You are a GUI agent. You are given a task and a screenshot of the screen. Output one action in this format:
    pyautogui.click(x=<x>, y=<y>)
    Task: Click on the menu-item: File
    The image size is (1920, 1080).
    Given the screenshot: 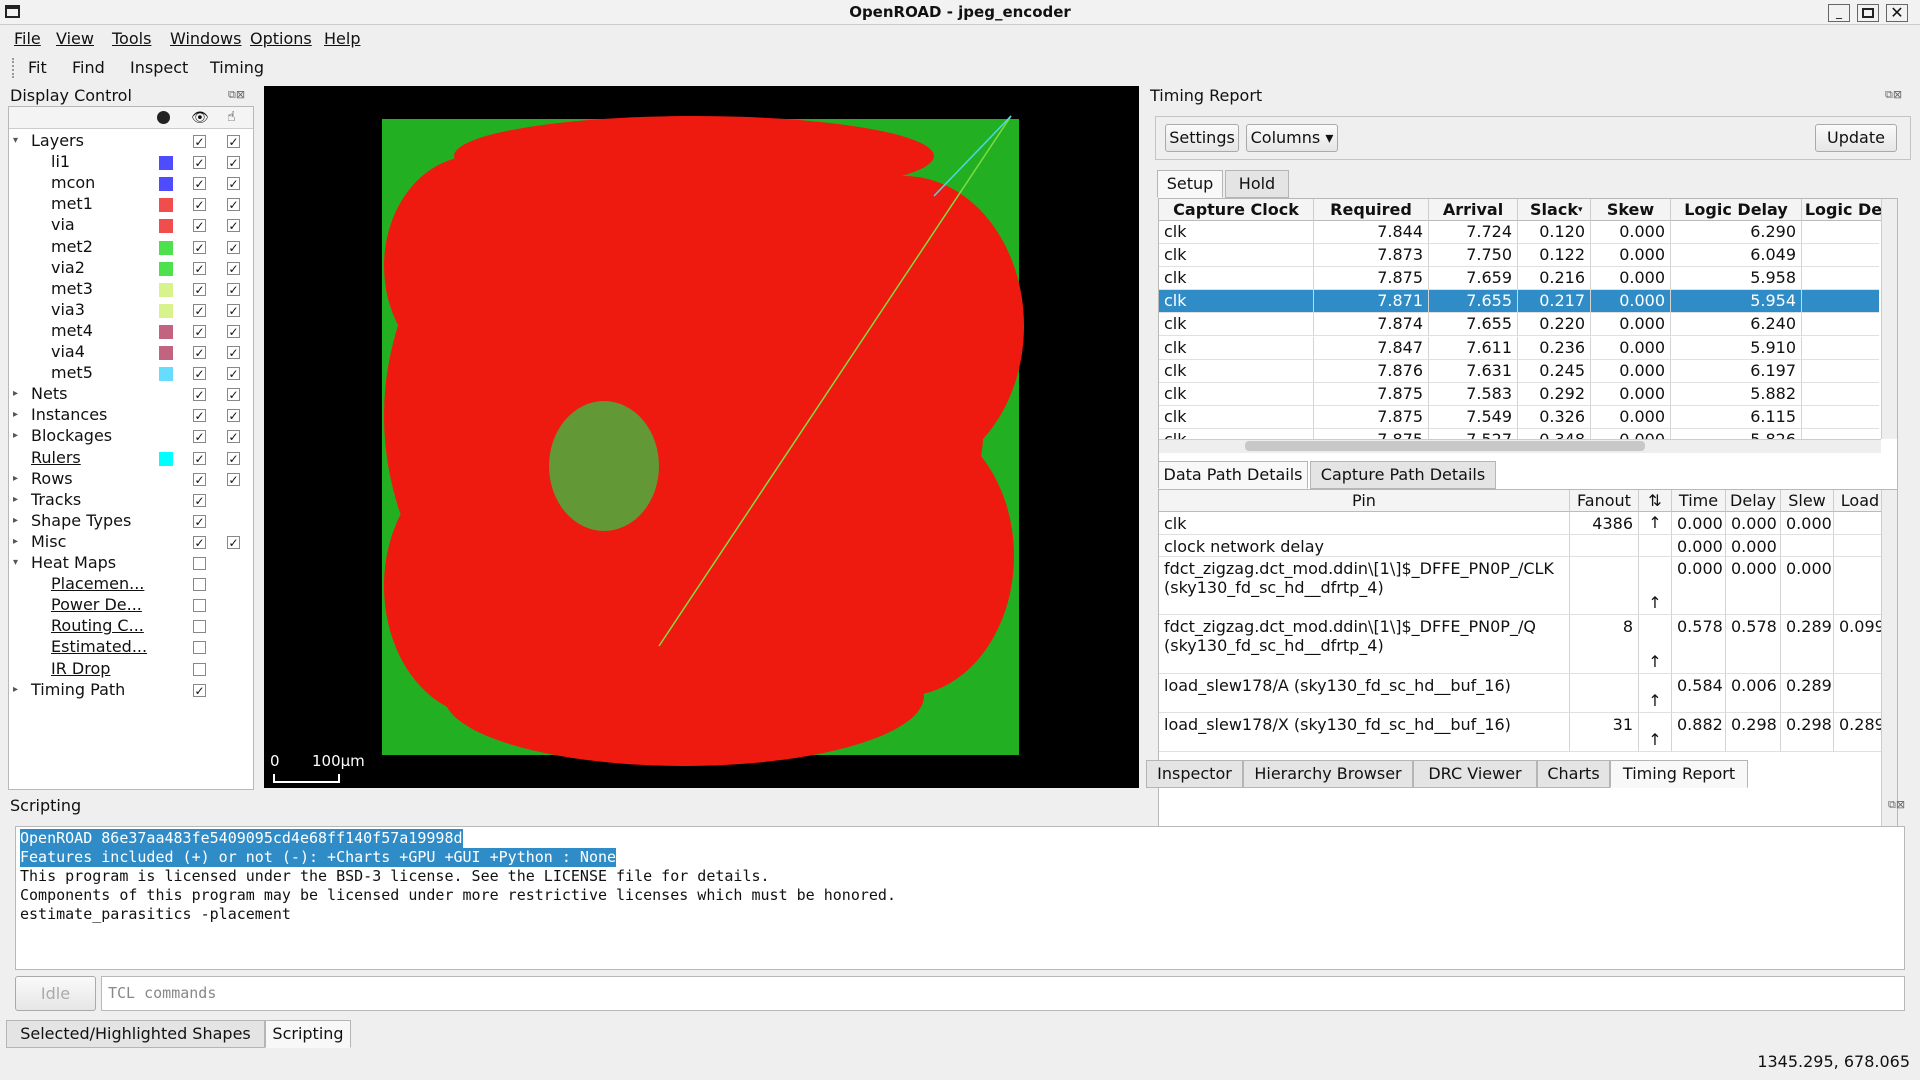 What is the action you would take?
    pyautogui.click(x=27, y=38)
    